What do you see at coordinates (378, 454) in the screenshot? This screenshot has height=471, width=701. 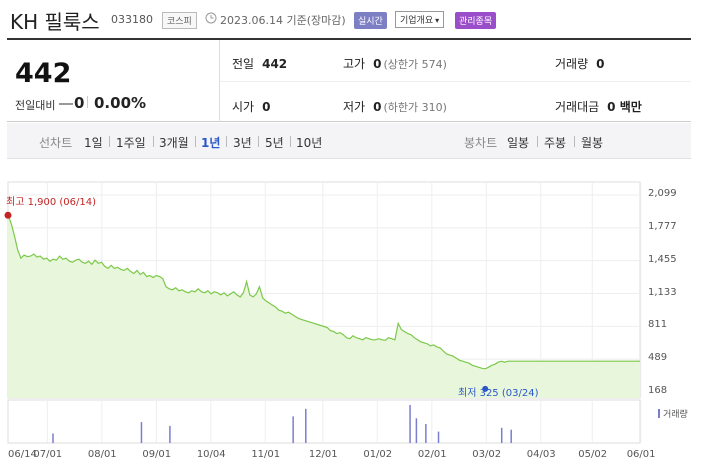 I see `x-tick-label: 01/02` at bounding box center [378, 454].